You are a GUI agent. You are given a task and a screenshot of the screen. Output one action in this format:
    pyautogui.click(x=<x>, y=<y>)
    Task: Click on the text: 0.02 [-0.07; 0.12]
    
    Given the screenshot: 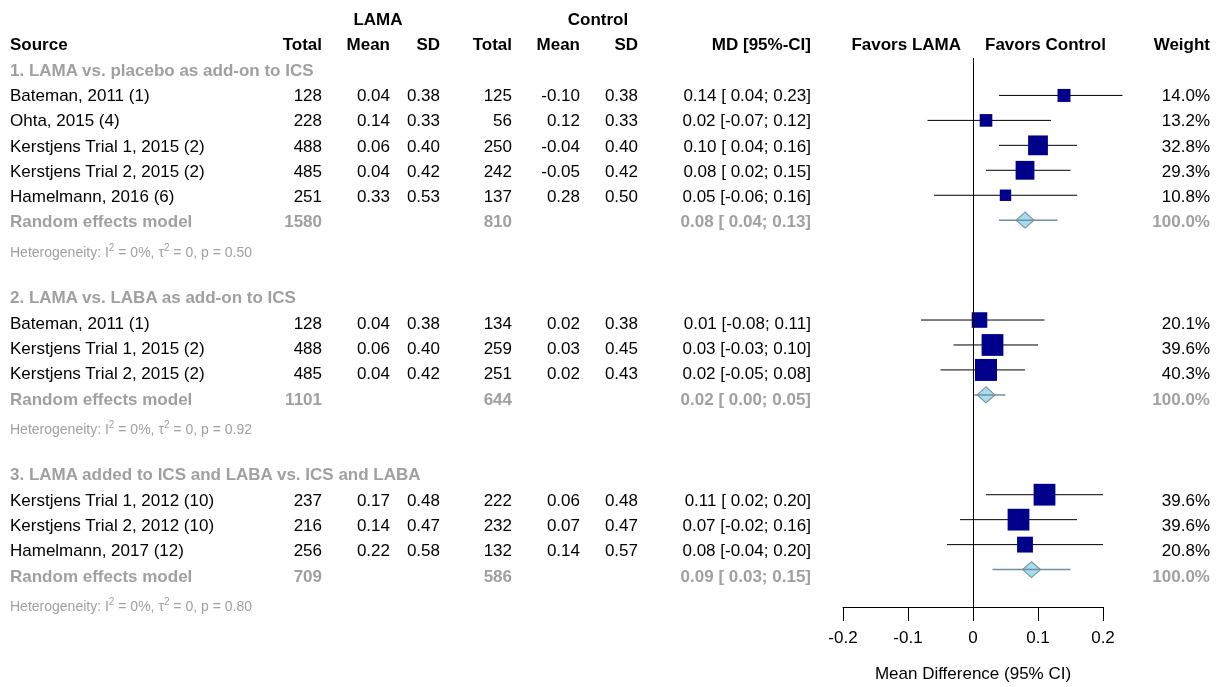 What is the action you would take?
    pyautogui.click(x=746, y=121)
    